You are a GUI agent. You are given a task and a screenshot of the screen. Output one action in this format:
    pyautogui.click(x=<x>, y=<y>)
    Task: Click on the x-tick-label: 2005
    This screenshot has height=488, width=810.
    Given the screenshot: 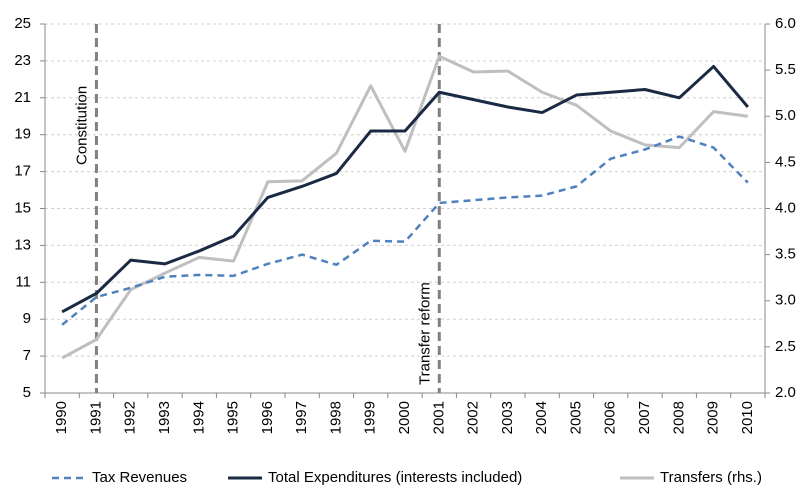 What is the action you would take?
    pyautogui.click(x=575, y=417)
    